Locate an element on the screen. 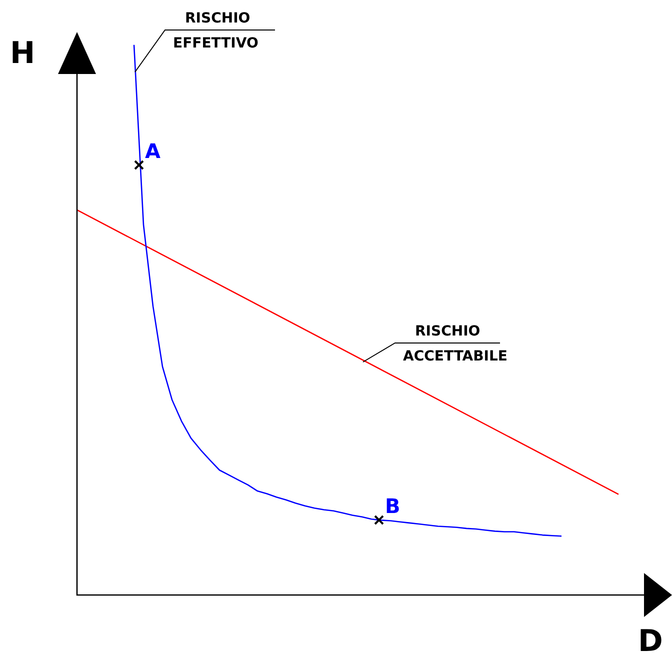 This screenshot has height=659, width=672. x-axis-title: D is located at coordinates (650, 641).